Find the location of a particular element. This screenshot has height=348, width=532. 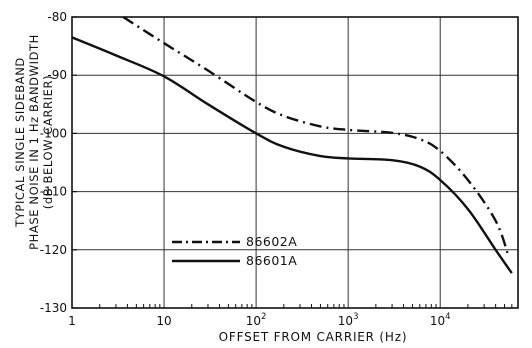

y-axis-label-line-3: (dB BELOW CARRIER) is located at coordinates (48, 142).